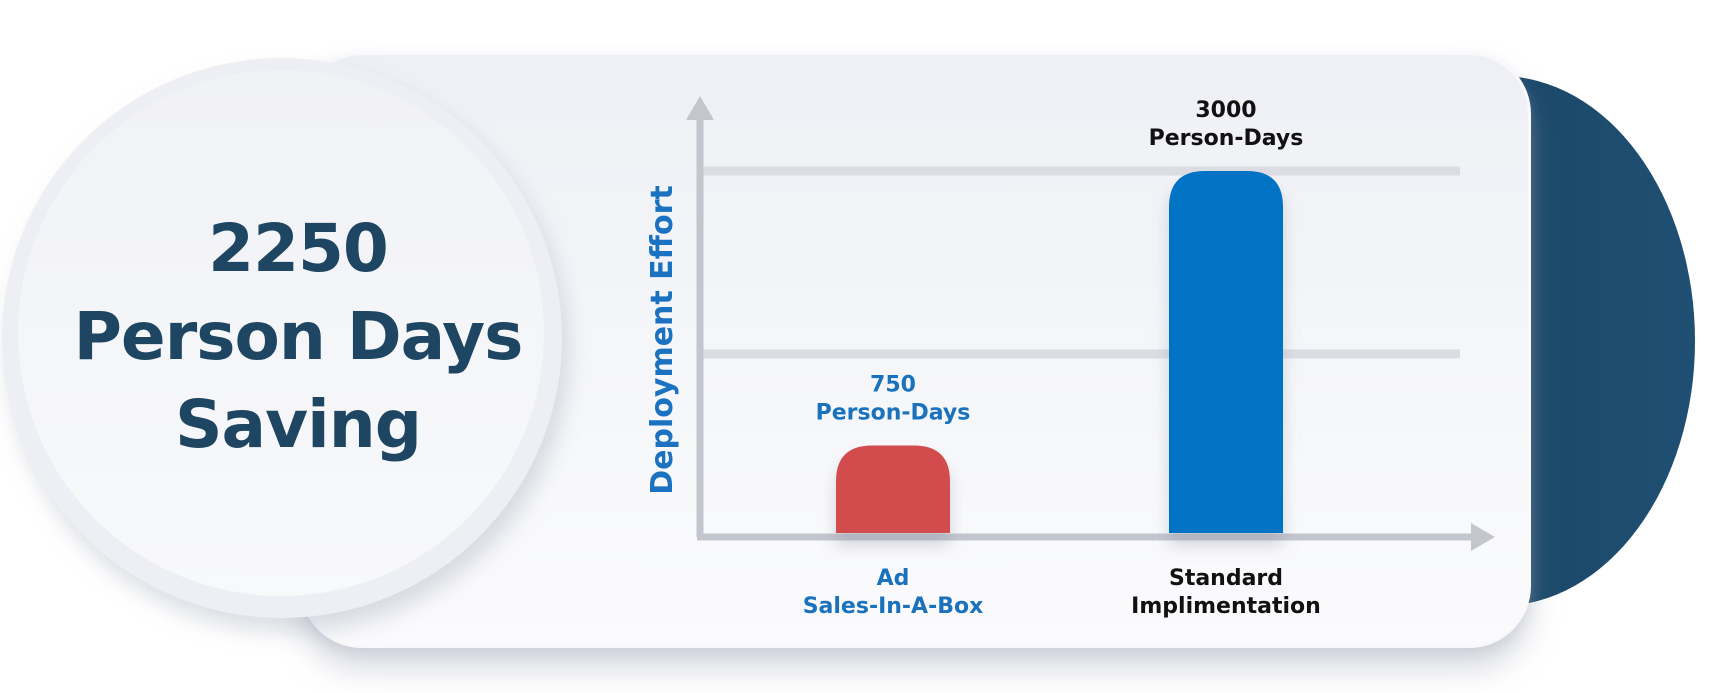  I want to click on category-label-2-line-2: Implimentation, so click(1226, 606).